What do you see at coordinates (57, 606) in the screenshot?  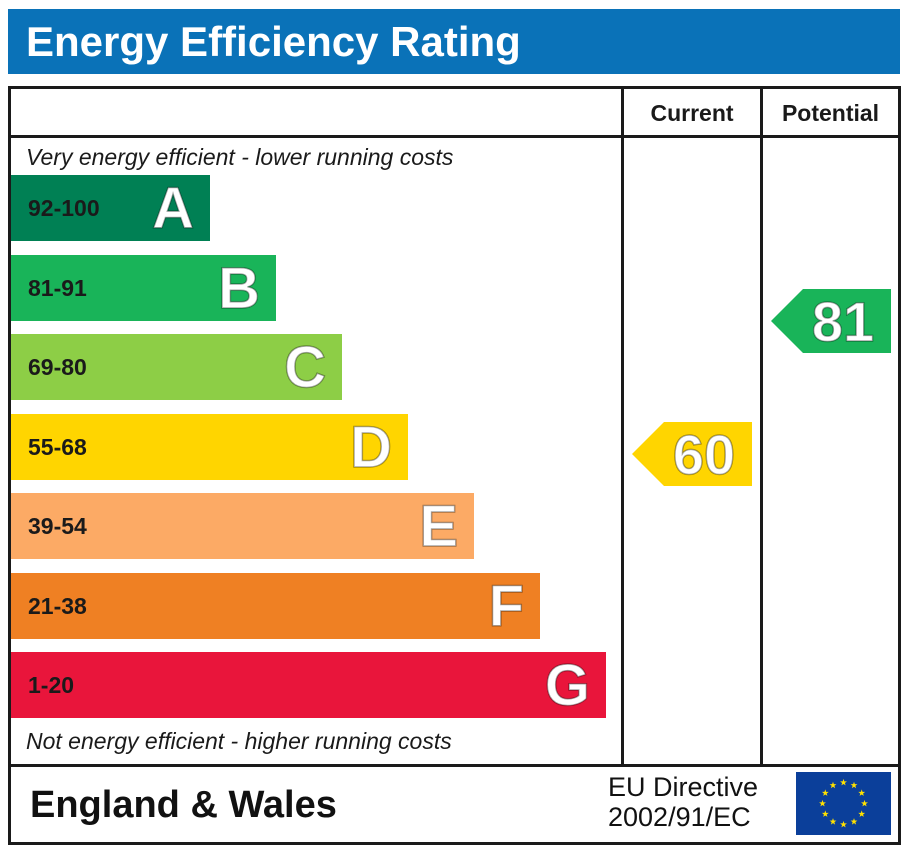 I see `band-f-range: 21-38` at bounding box center [57, 606].